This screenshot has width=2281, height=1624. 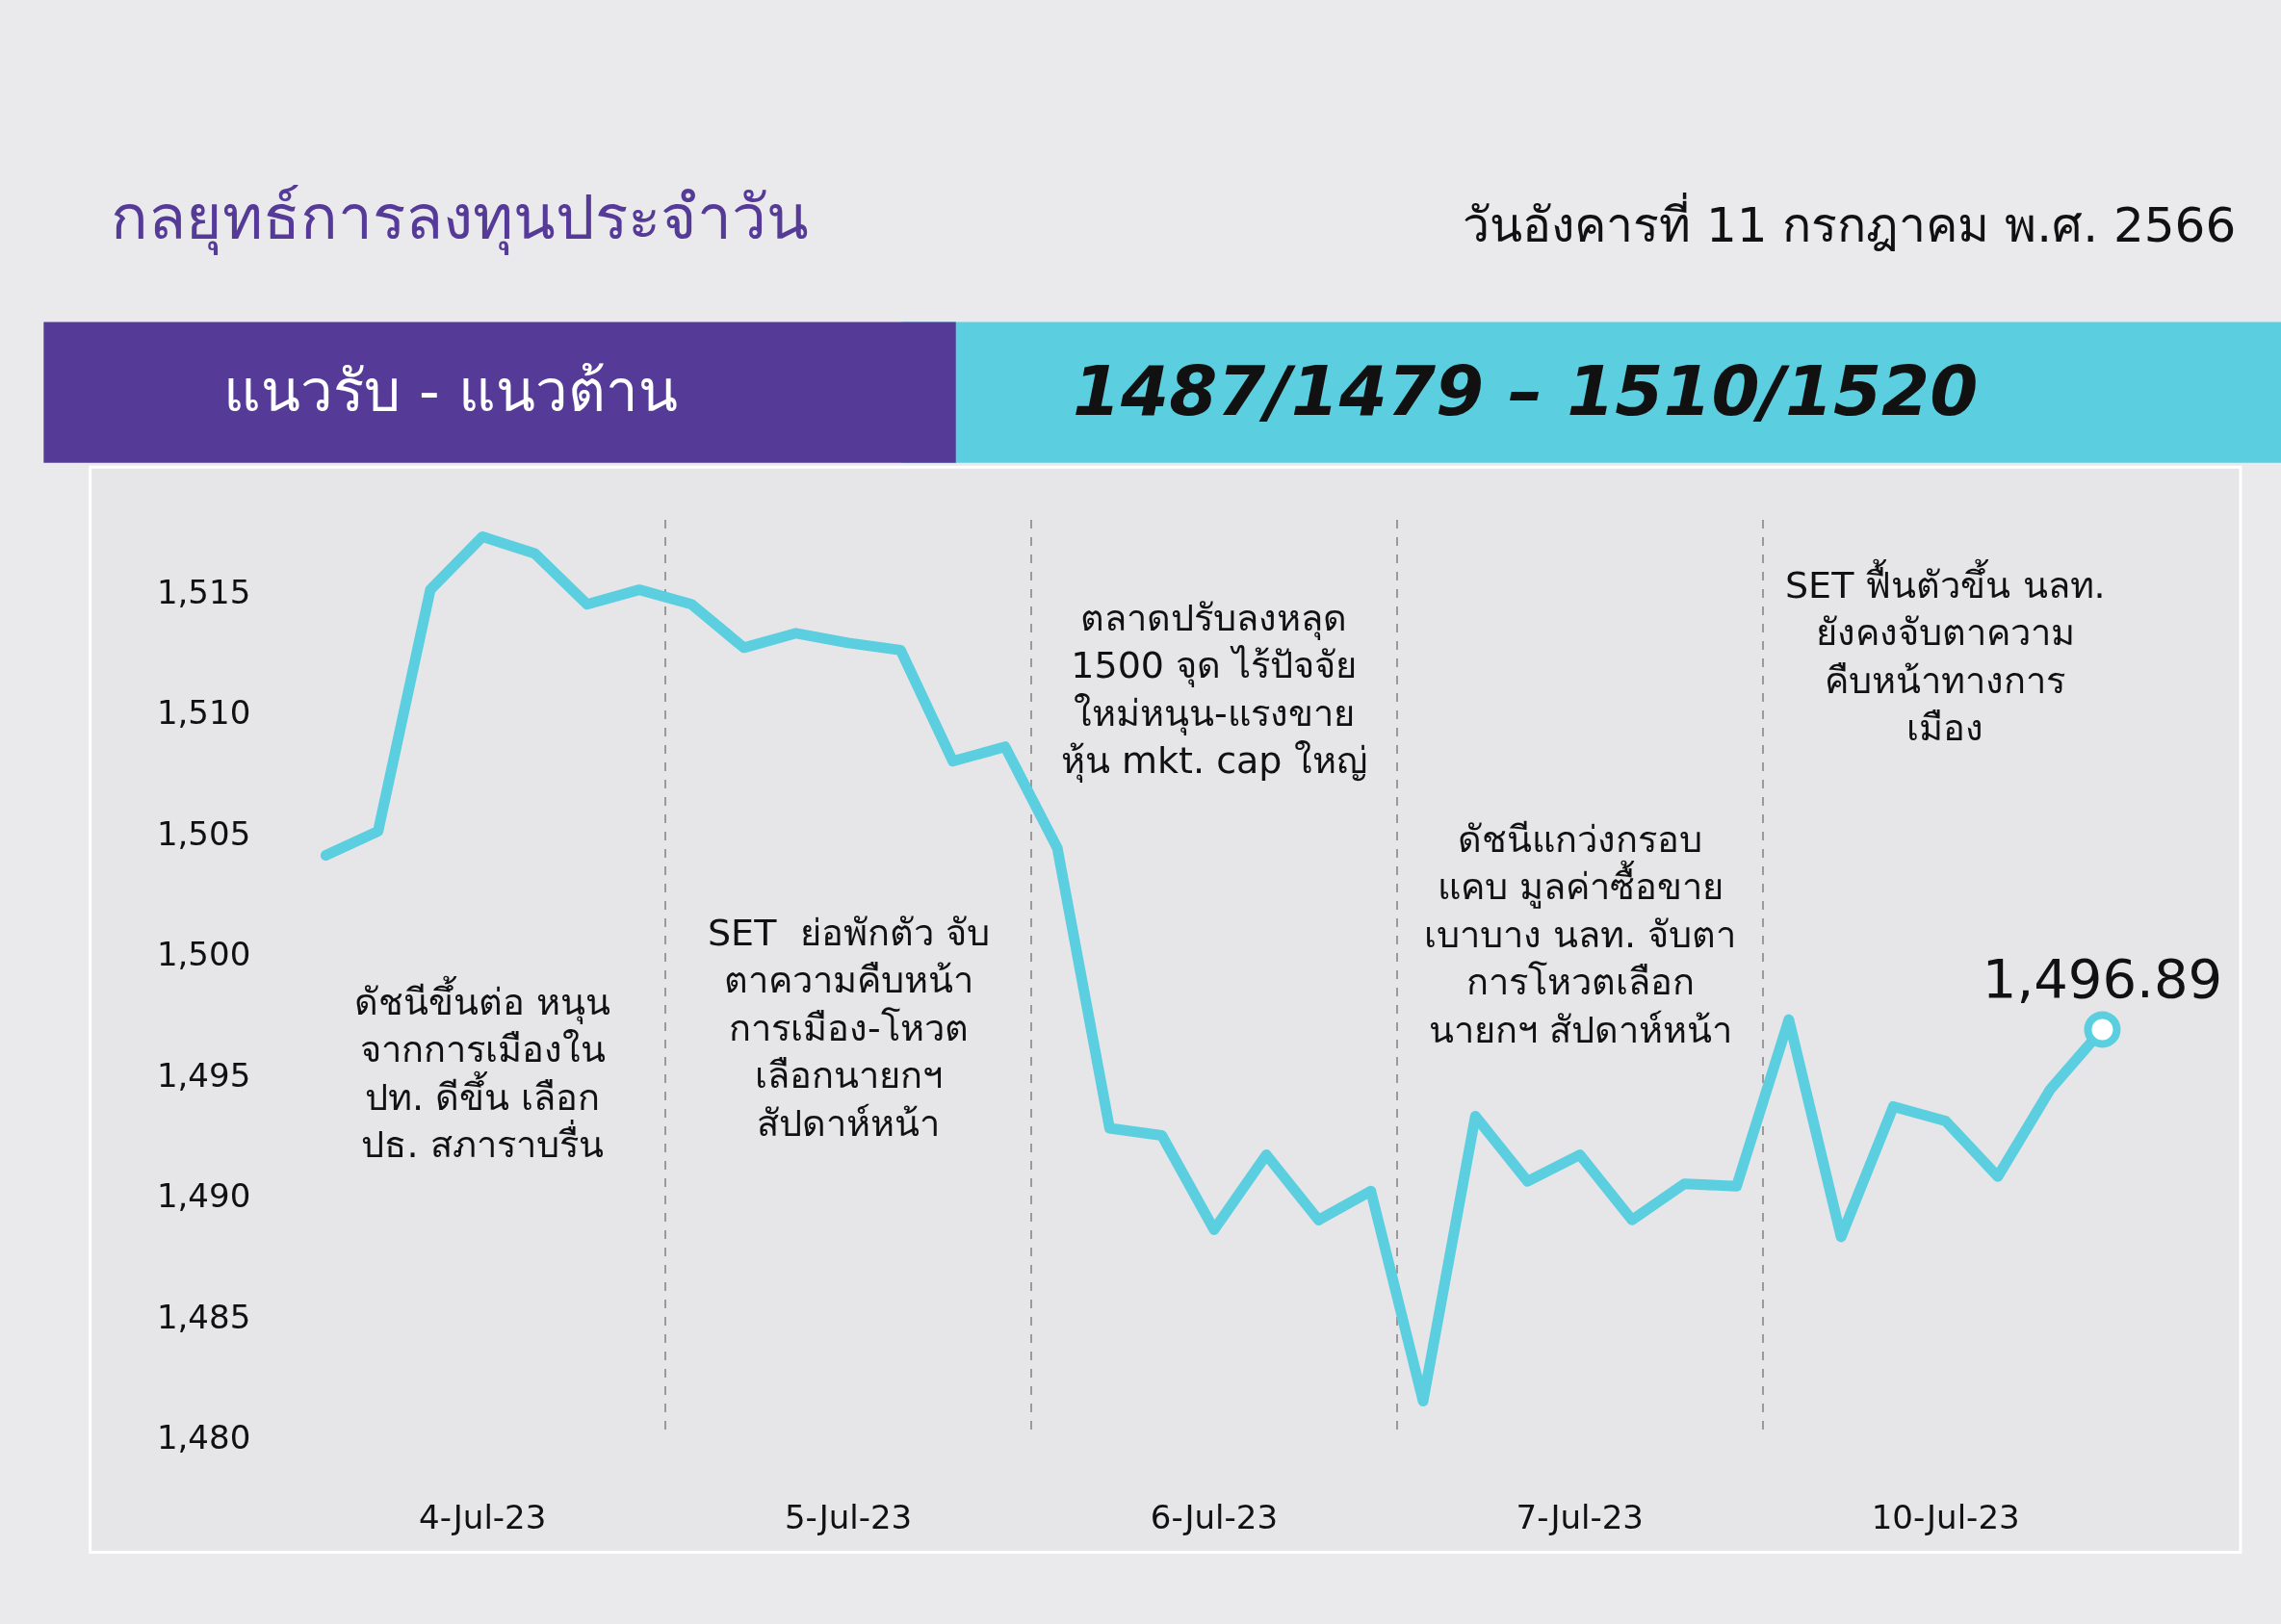 What do you see at coordinates (1214, 690) in the screenshot?
I see `annotation: ตลาดปรับลงหลุด 1500 จุด ไร้ปัจจัย ใหม่หนุน-แรงขาย หุ้น mkt. cap ใหญ่` at bounding box center [1214, 690].